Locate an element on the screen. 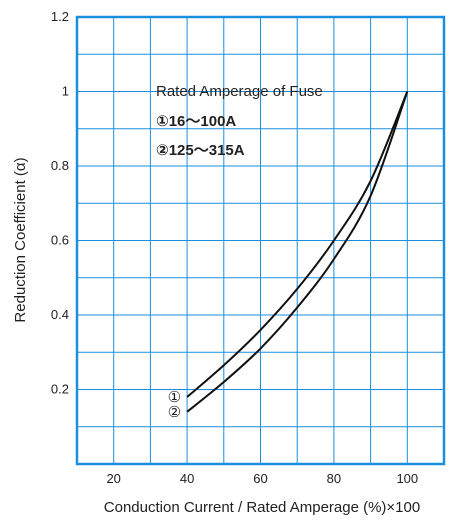  y-axis-title: Reduction Coefficient (α) is located at coordinates (20, 239).